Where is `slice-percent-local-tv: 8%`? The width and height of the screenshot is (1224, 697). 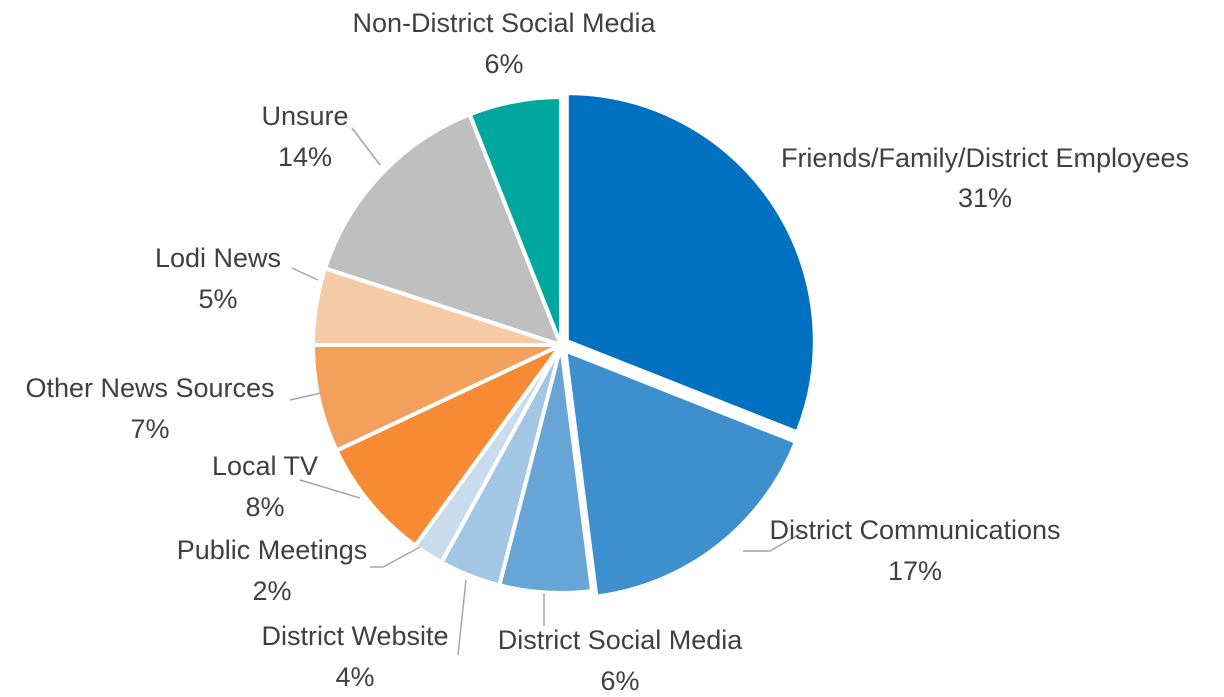
slice-percent-local-tv: 8% is located at coordinates (264, 507).